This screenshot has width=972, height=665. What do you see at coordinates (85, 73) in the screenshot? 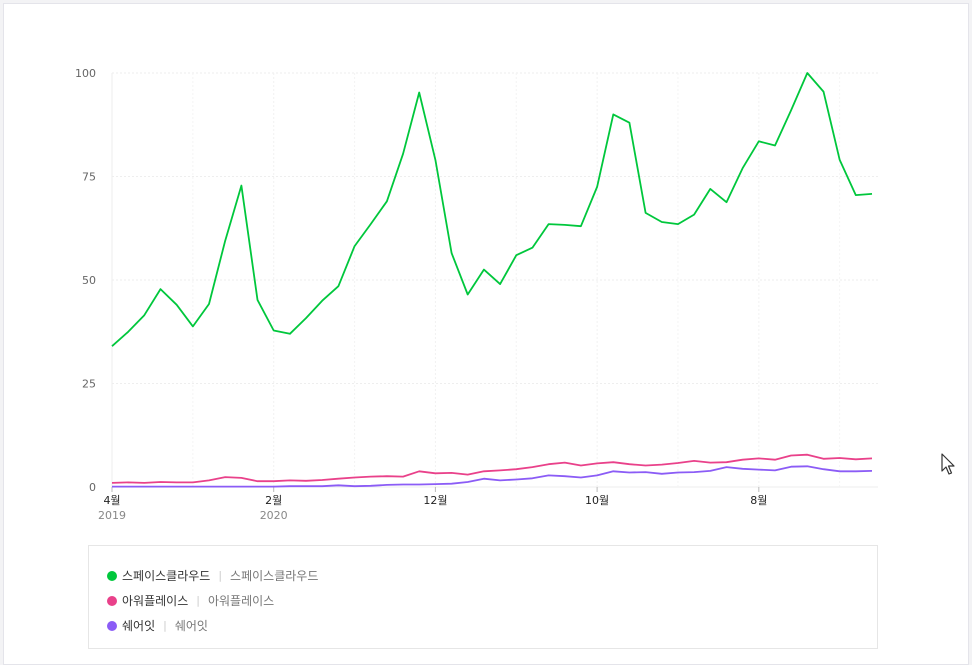
I see `y-tick-label: 100` at bounding box center [85, 73].